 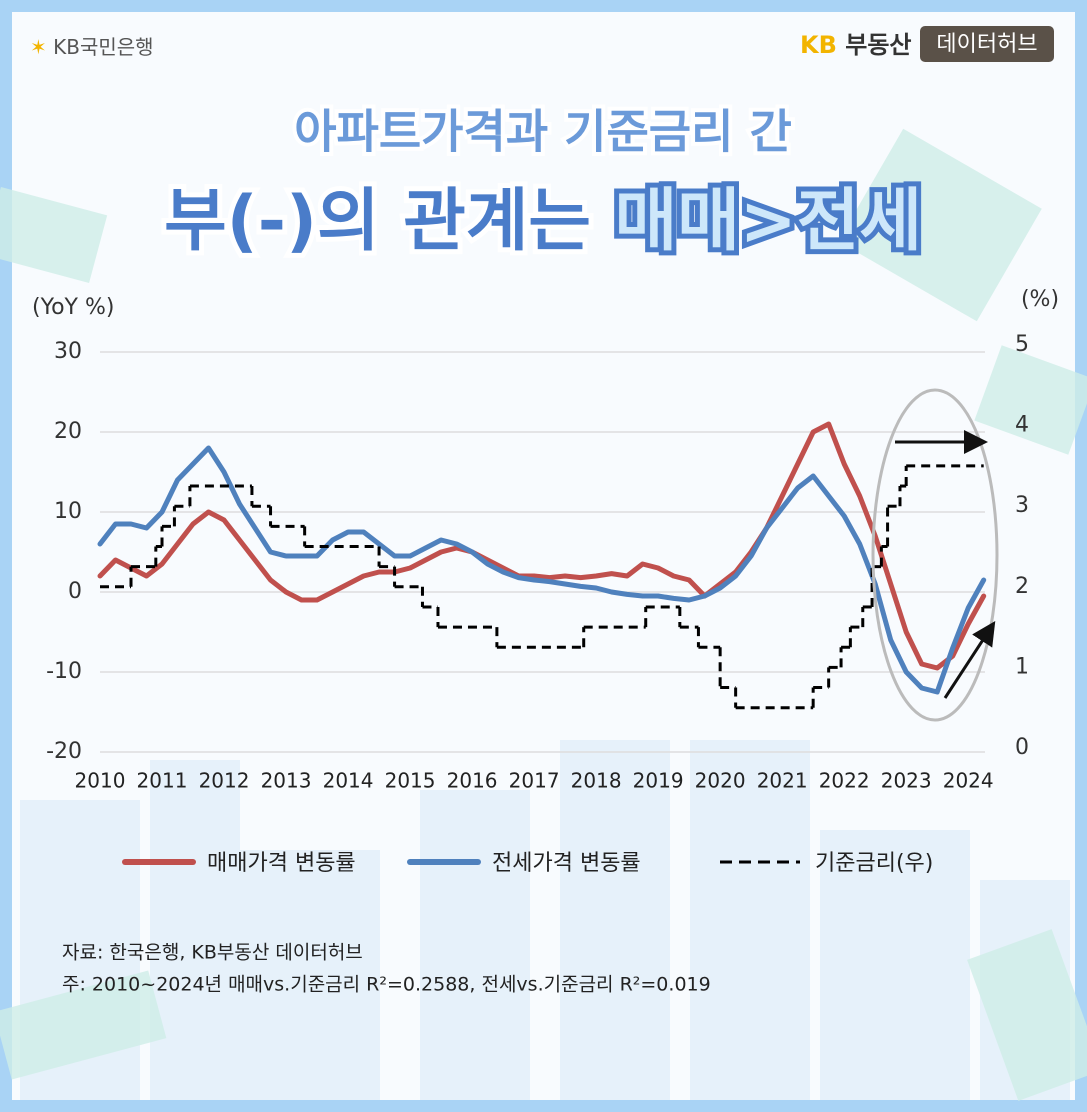 I want to click on bank-logo: ✶ KB국민은행, so click(x=92, y=47).